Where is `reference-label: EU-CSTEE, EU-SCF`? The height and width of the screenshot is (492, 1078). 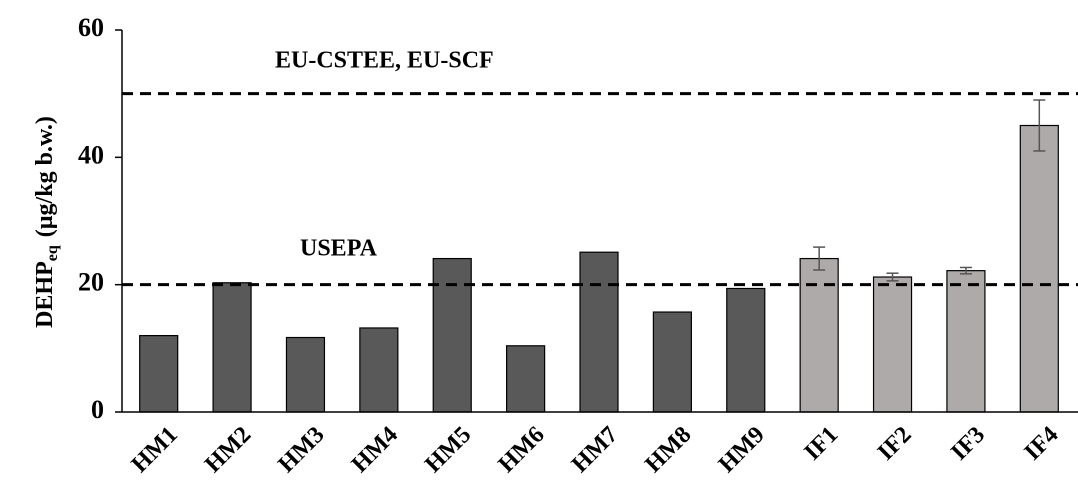 reference-label: EU-CSTEE, EU-SCF is located at coordinates (384, 61).